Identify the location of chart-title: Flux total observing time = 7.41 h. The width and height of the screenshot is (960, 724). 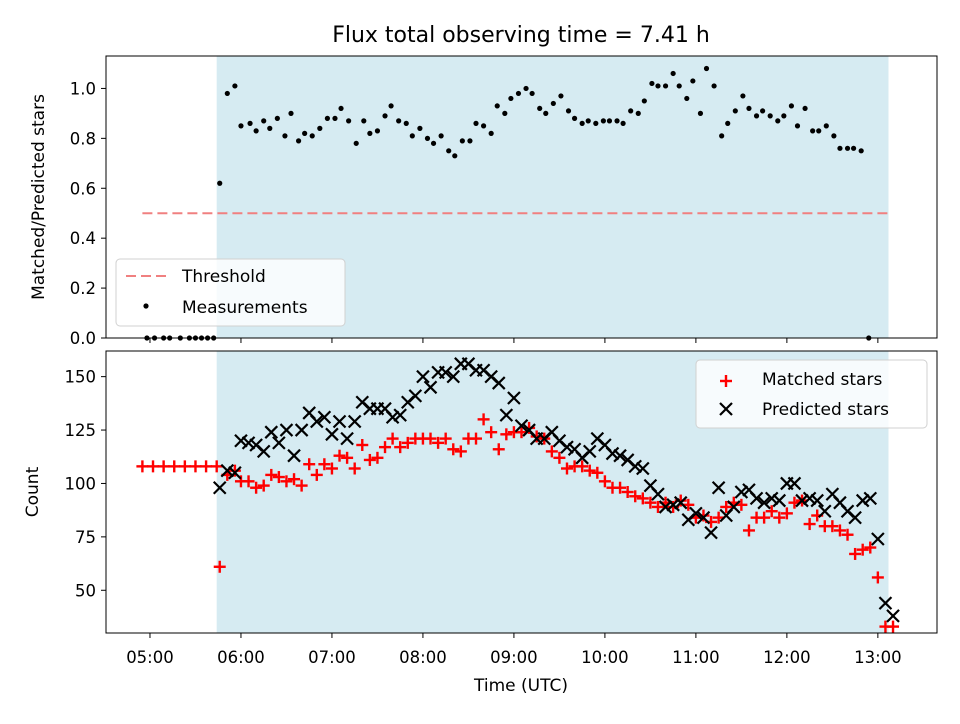
(521, 35).